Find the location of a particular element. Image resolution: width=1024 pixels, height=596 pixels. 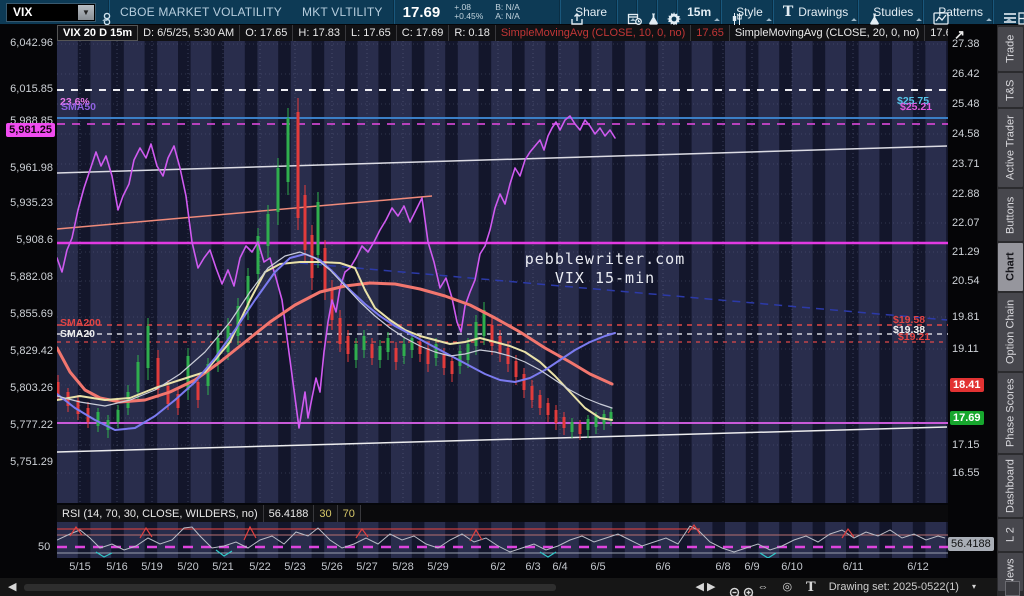

text-tool-icon: T is located at coordinates (811, 587).